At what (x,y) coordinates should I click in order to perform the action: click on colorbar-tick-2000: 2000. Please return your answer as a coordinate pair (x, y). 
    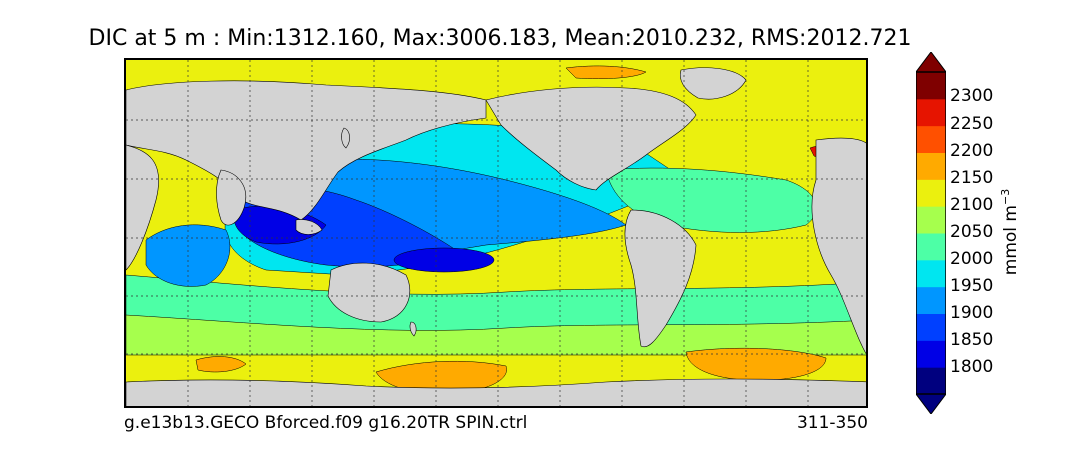
    Looking at the image, I should click on (972, 259).